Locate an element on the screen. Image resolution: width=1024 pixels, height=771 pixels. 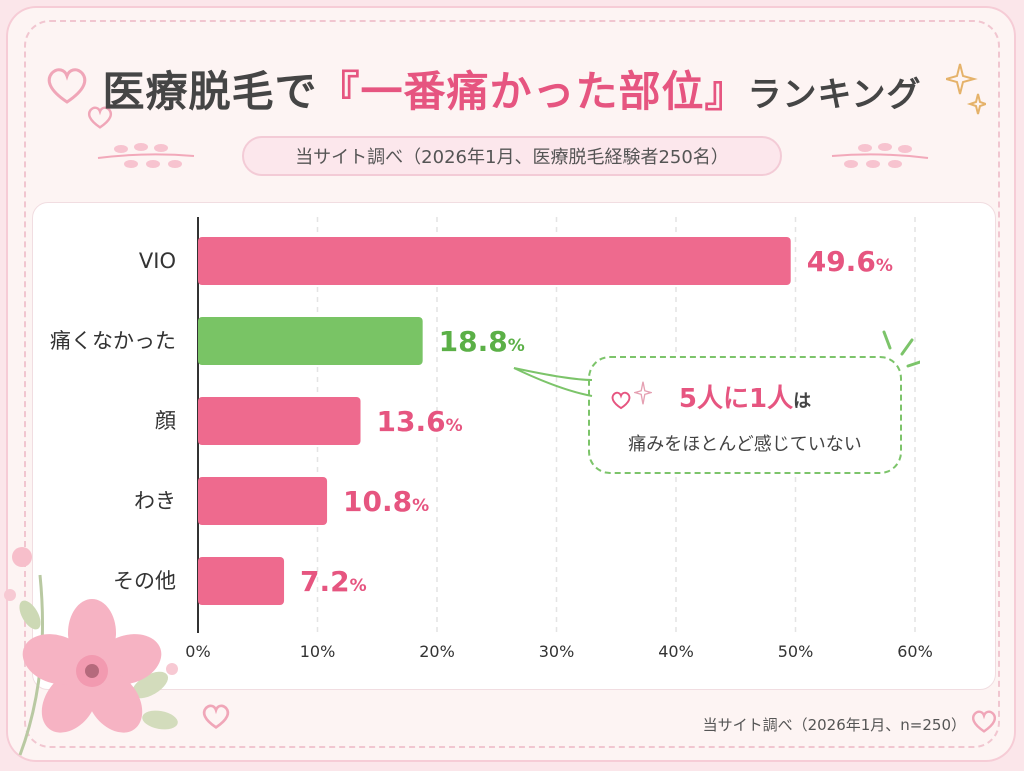
footer-note: 当サイト調べ（2026年1月、n=250） is located at coordinates (834, 725).